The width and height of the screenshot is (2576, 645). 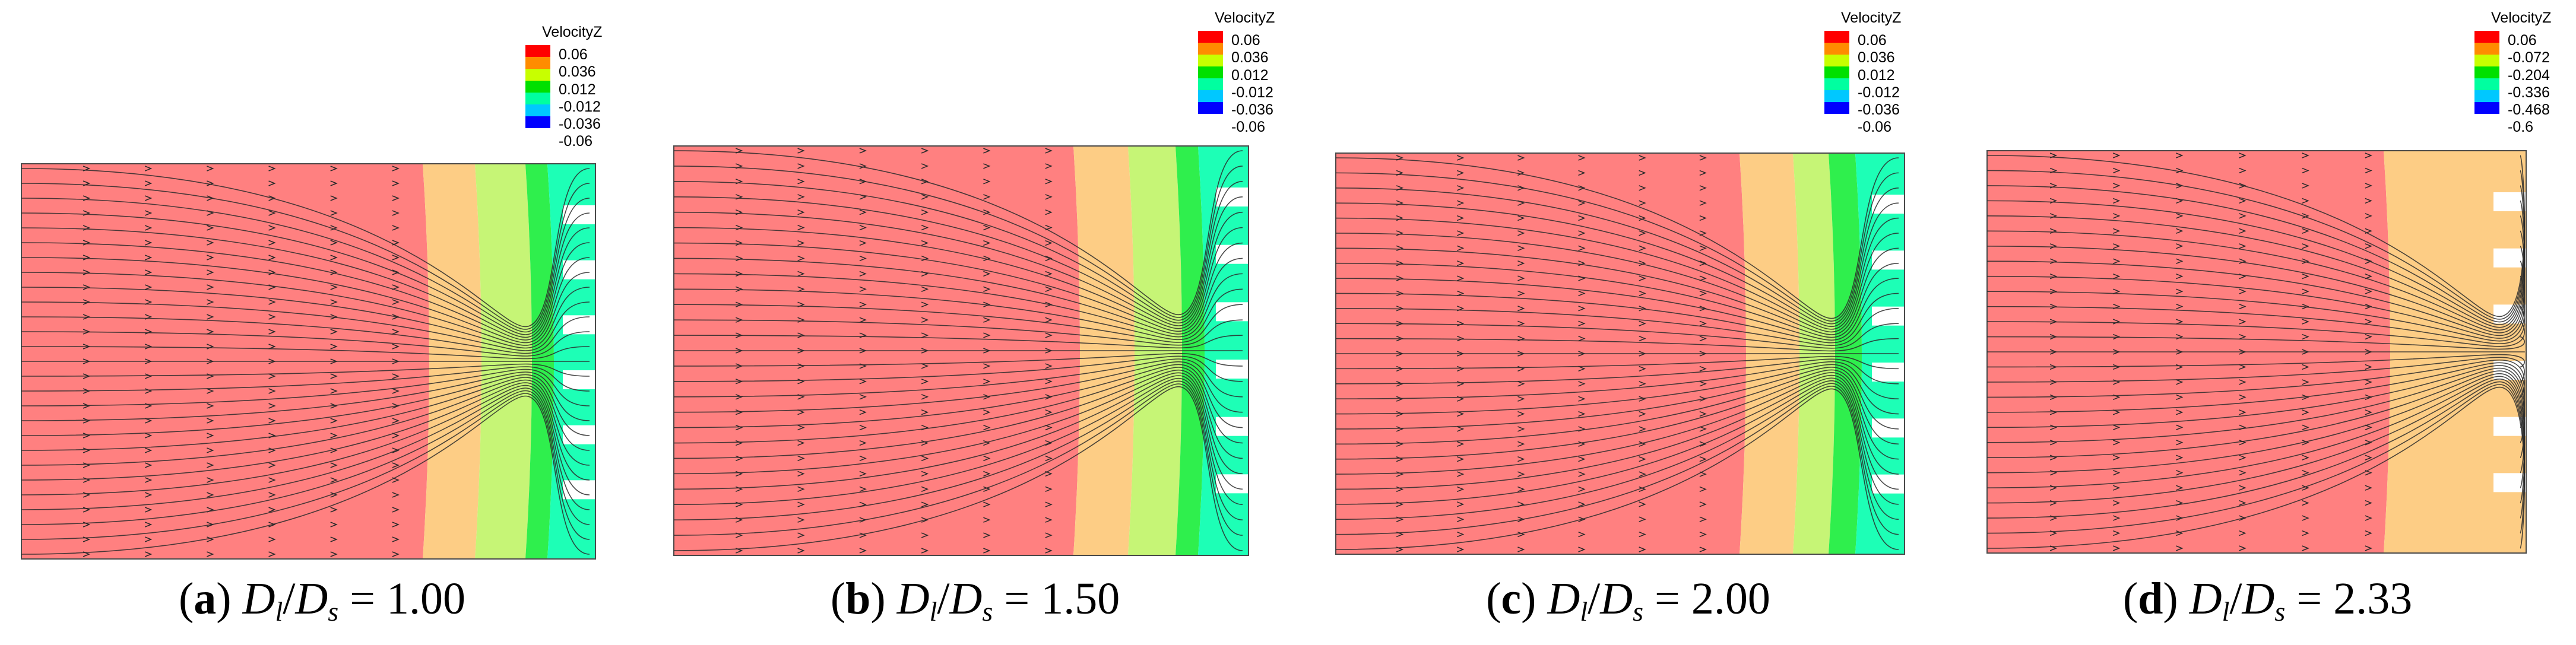 What do you see at coordinates (2206, 599) in the screenshot?
I see `lhs-symbol: D` at bounding box center [2206, 599].